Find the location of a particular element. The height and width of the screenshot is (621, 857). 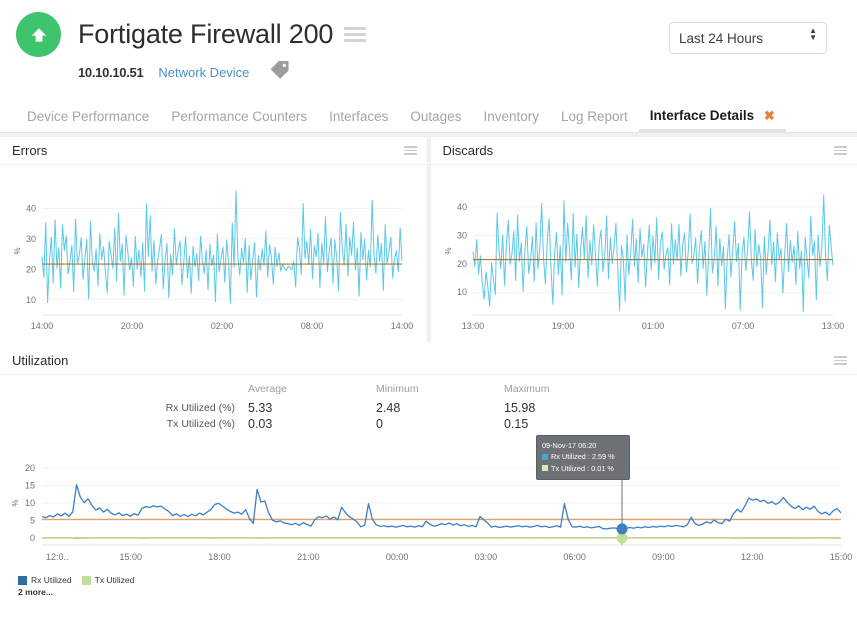

tab-outages: Outages is located at coordinates (435, 120).